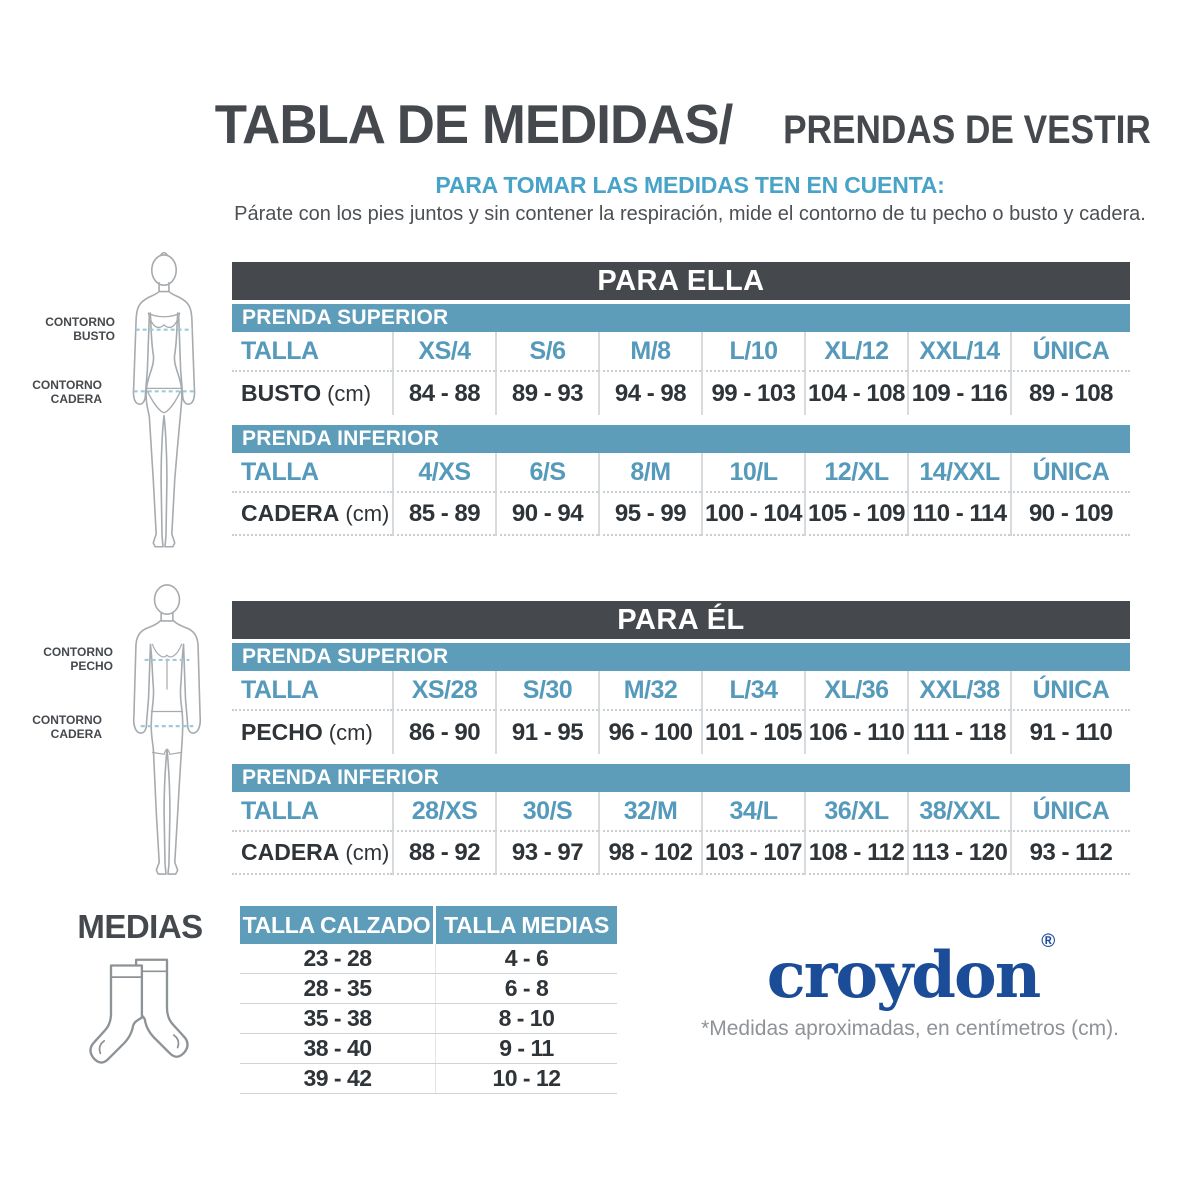 This screenshot has width=1200, height=1200. Describe the element at coordinates (1070, 731) in the screenshot. I see `measure-value-cell: 91 - 110` at that location.